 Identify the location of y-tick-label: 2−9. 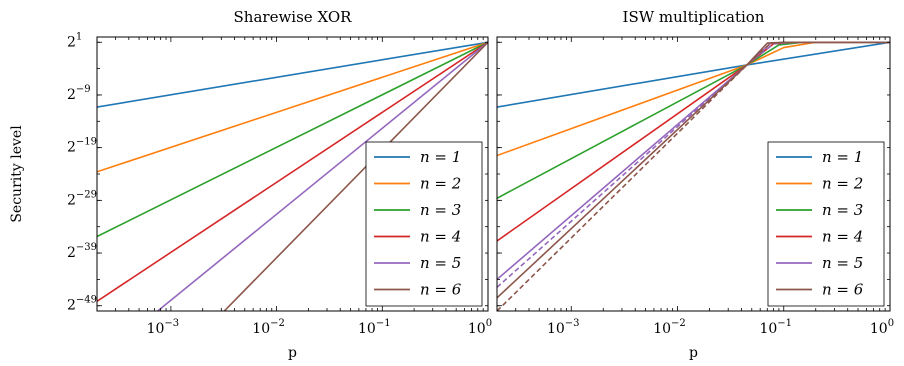
(79, 93).